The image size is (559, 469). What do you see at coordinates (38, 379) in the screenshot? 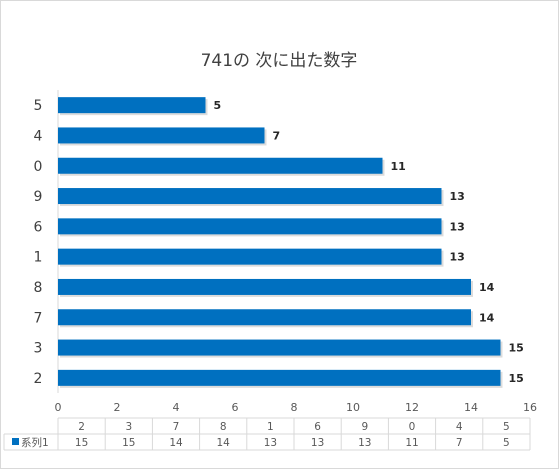
I see `y-tick-label: 2` at bounding box center [38, 379].